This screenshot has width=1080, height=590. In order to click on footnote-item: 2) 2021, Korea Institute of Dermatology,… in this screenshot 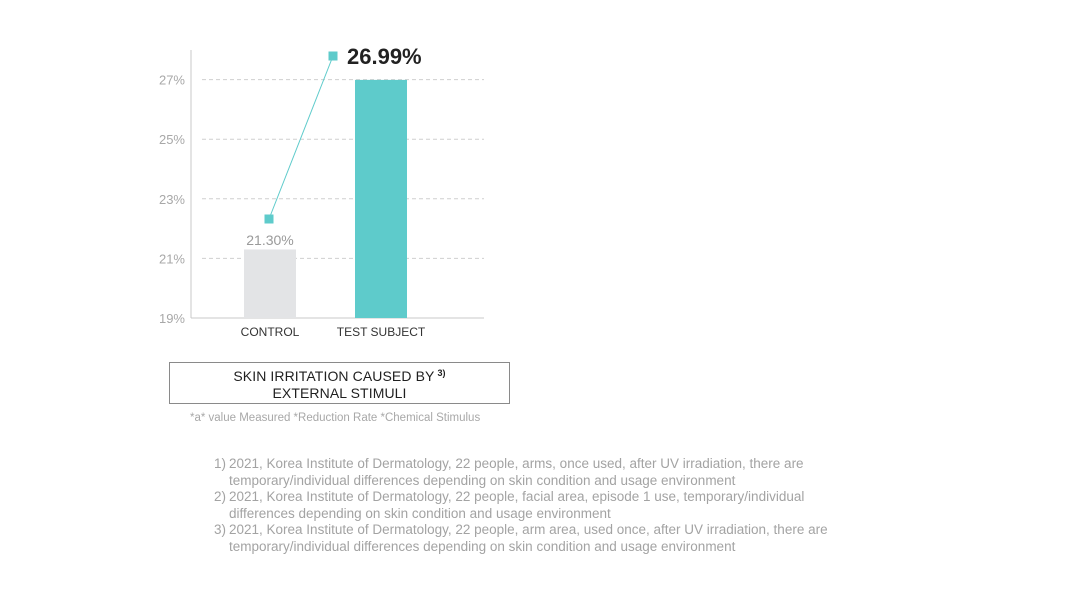, I will do `click(534, 505)`.